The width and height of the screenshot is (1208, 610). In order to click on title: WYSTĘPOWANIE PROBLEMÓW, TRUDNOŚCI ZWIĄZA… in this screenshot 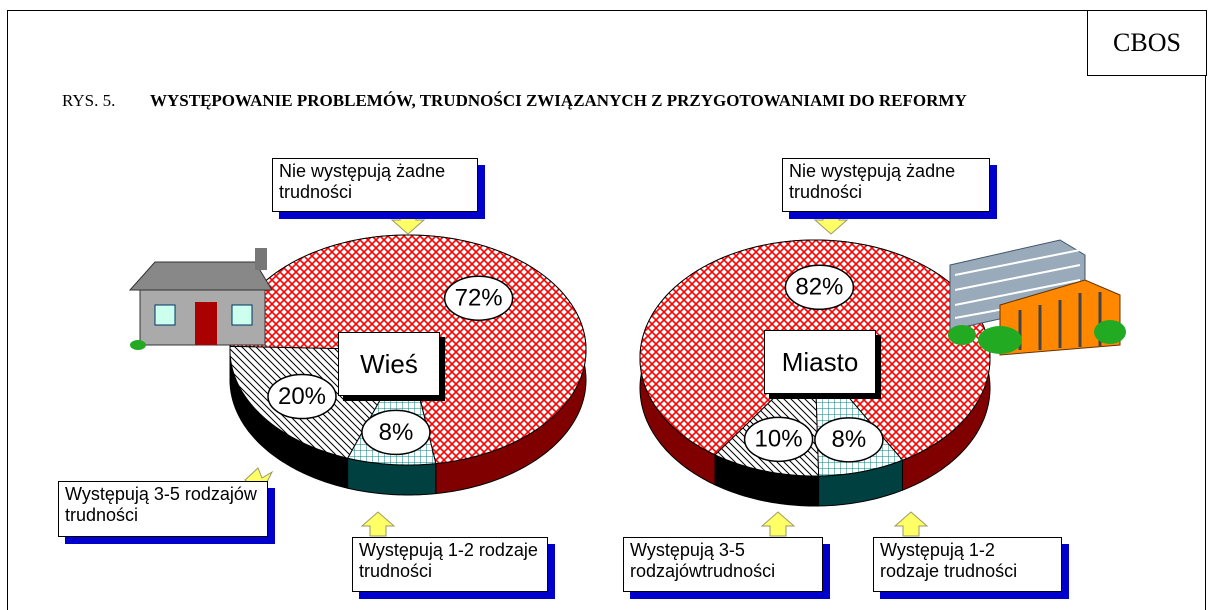, I will do `click(558, 100)`.